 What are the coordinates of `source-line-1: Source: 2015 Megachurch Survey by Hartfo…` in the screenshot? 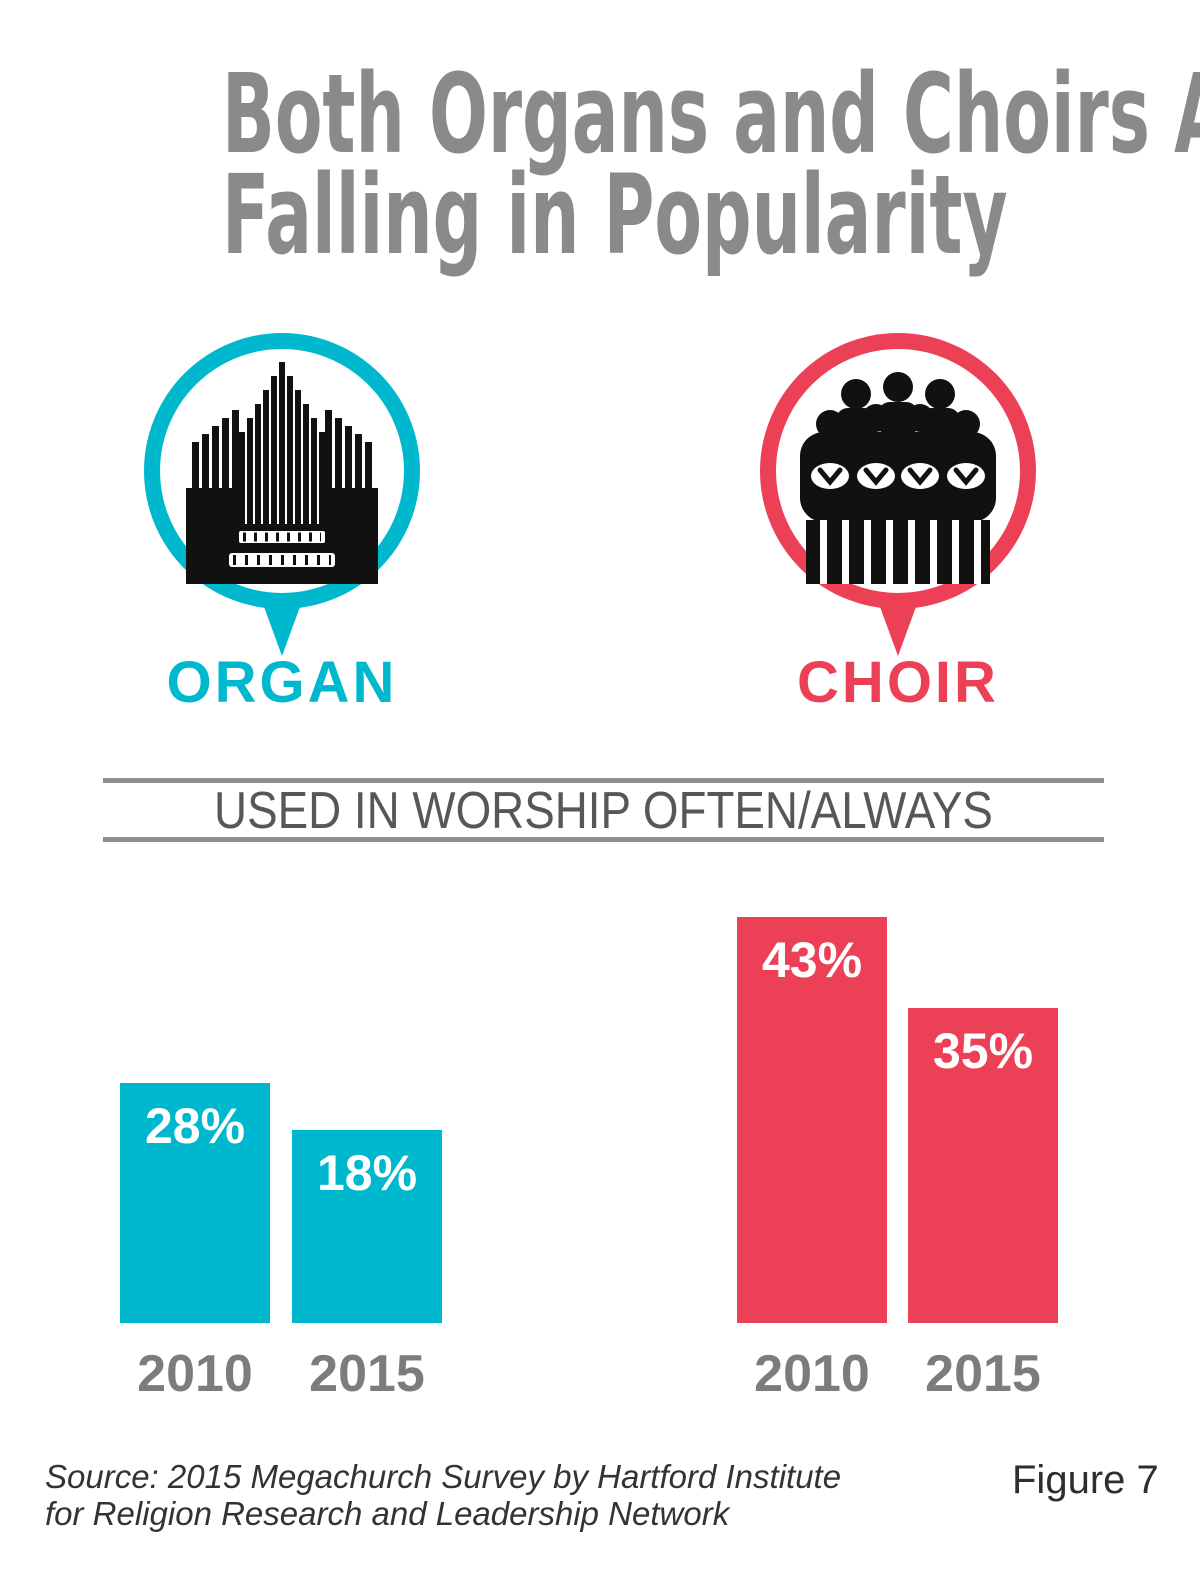 It's located at (443, 1476).